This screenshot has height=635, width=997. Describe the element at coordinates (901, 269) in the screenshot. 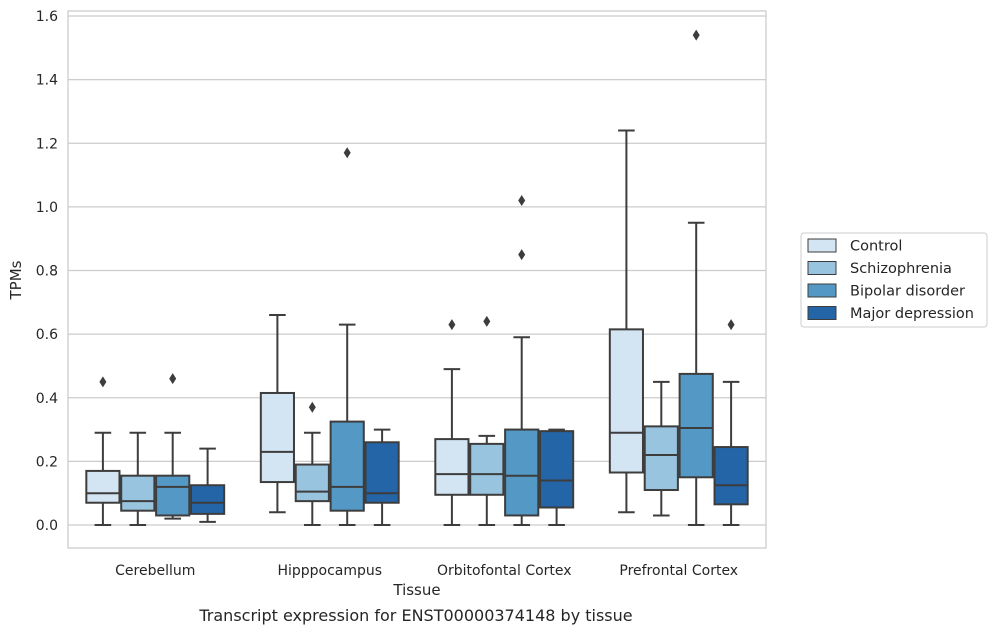

I see `legend-label: Schizophrenia` at that location.